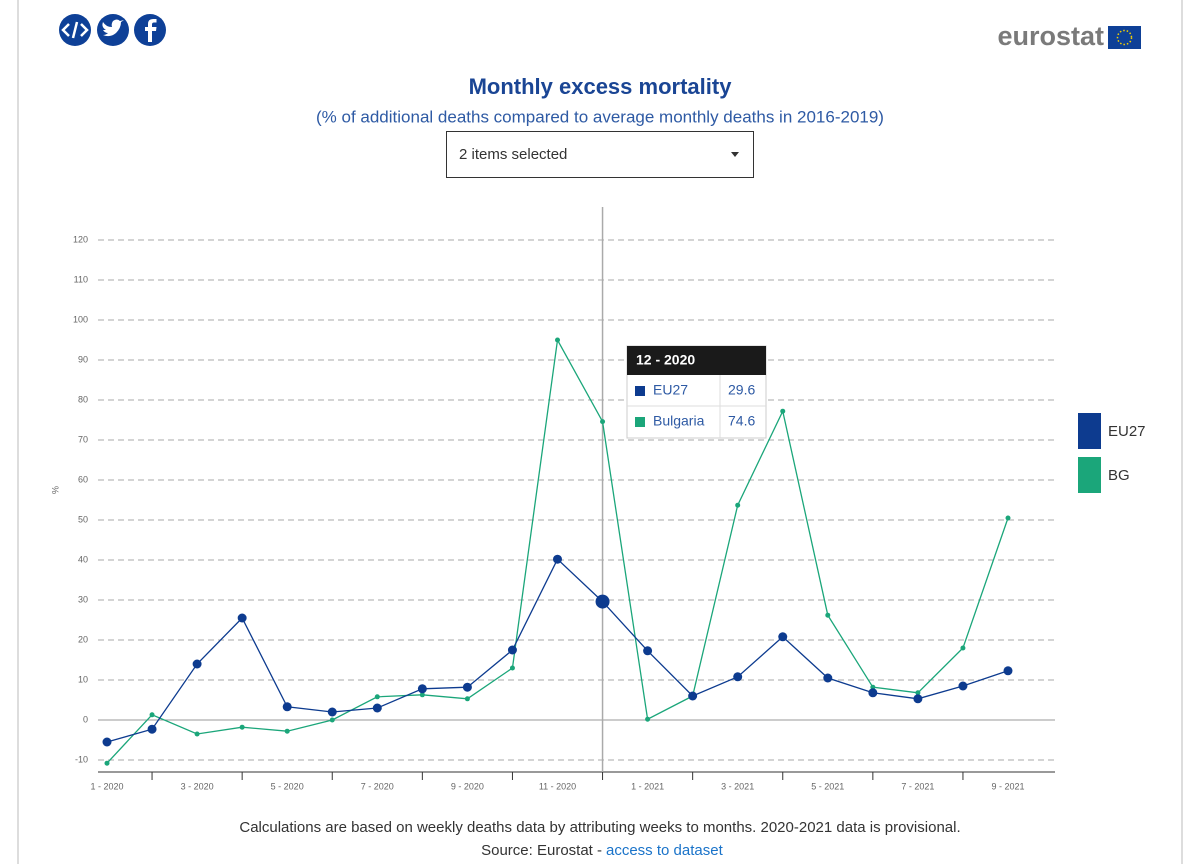 This screenshot has height=864, width=1200. What do you see at coordinates (83, 679) in the screenshot?
I see `y-tick-label: 10` at bounding box center [83, 679].